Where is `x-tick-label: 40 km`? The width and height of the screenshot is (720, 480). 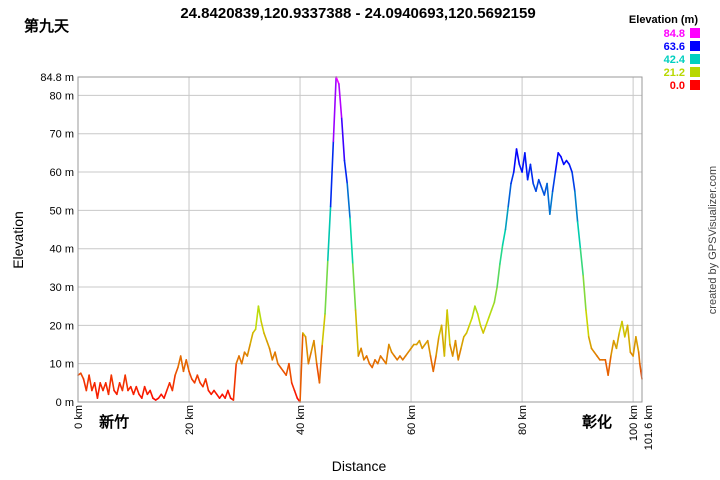 x-tick-label: 40 km is located at coordinates (301, 420).